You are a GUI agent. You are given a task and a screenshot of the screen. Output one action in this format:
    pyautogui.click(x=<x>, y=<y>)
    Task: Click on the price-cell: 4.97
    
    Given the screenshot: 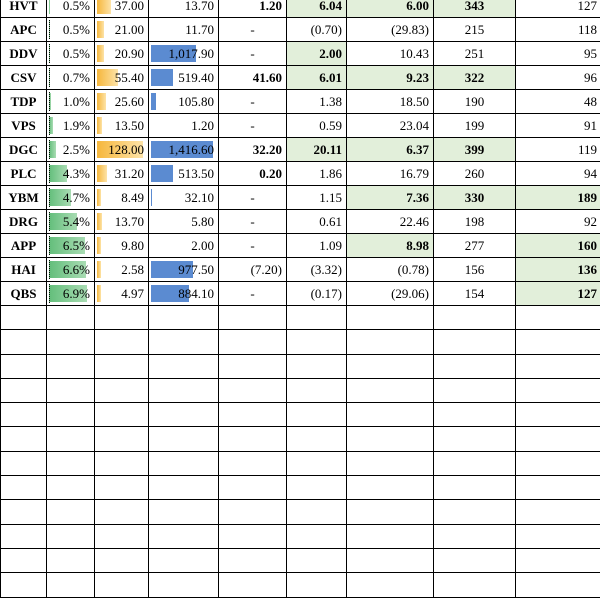 What is the action you would take?
    pyautogui.click(x=121, y=293)
    